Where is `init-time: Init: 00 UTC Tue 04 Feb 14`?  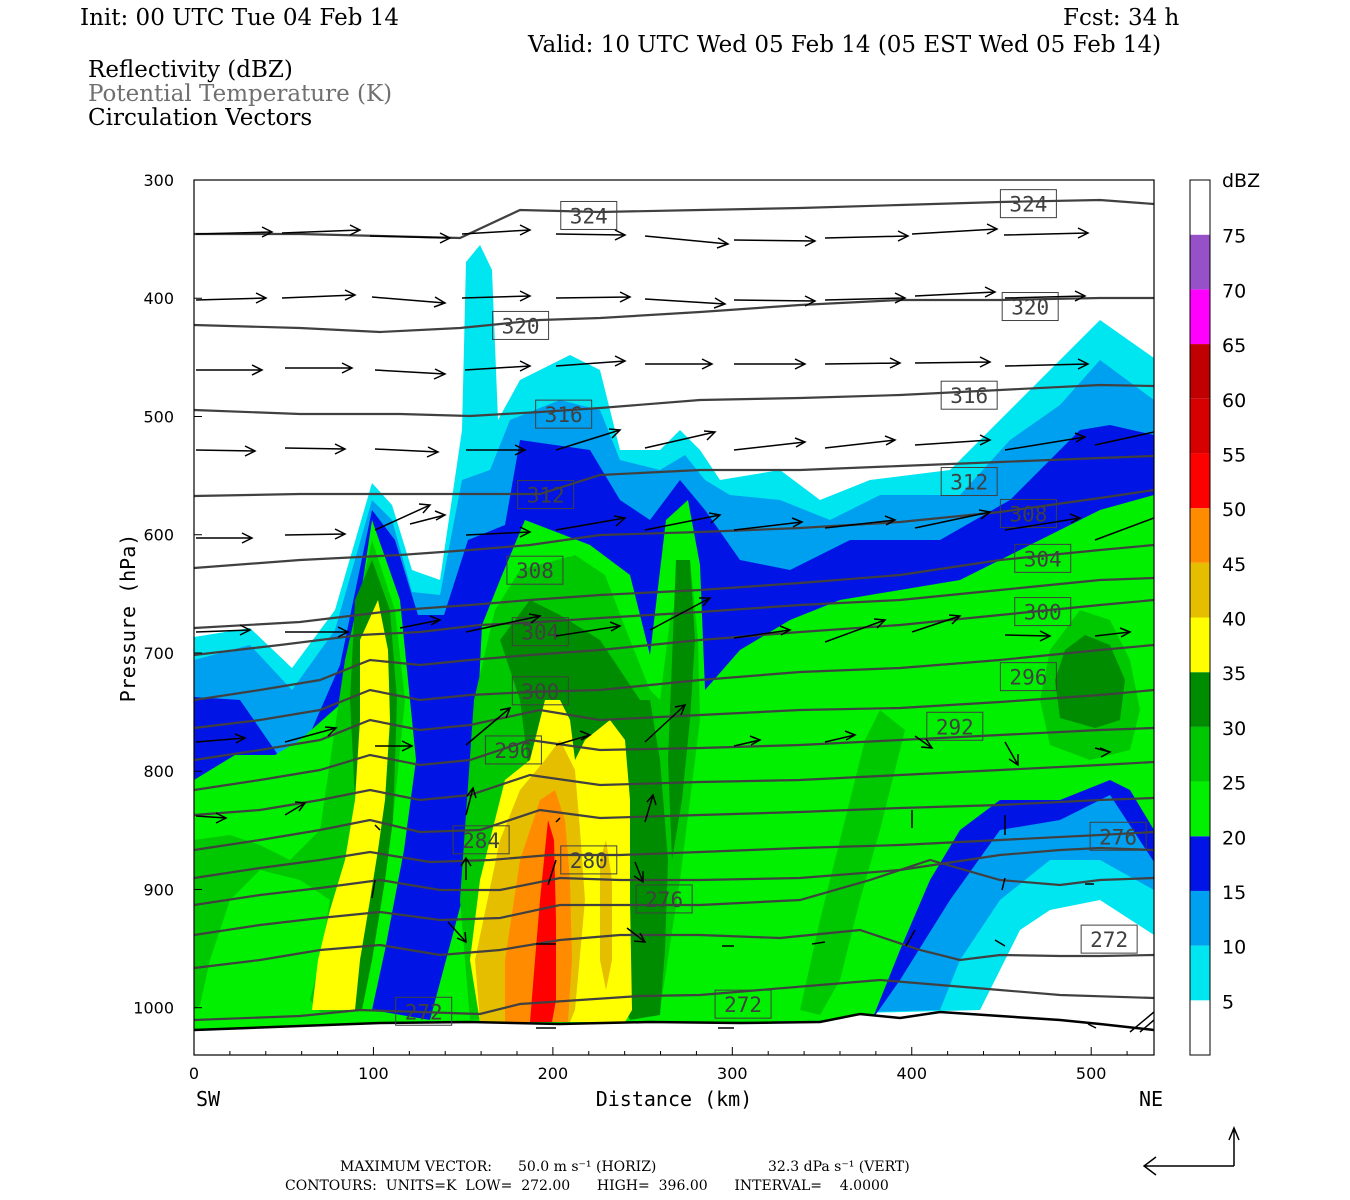
init-time: Init: 00 UTC Tue 04 Feb 14 is located at coordinates (239, 18).